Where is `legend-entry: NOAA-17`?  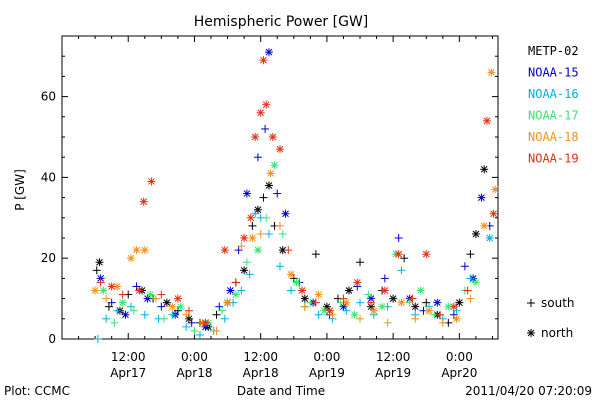 legend-entry: NOAA-17 is located at coordinates (553, 116).